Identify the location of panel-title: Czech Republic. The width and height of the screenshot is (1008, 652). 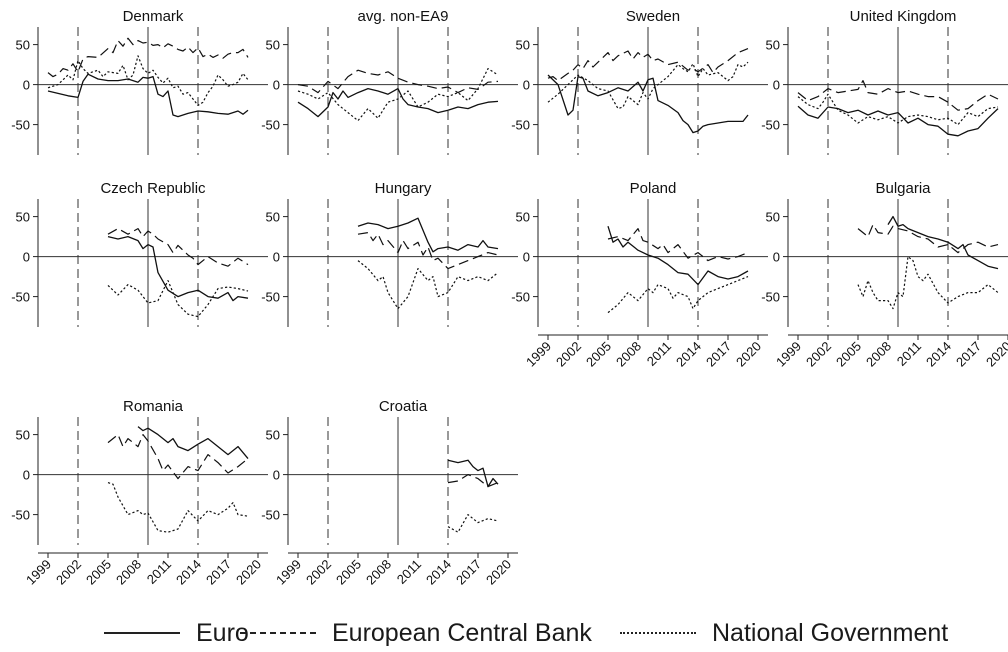
(153, 188).